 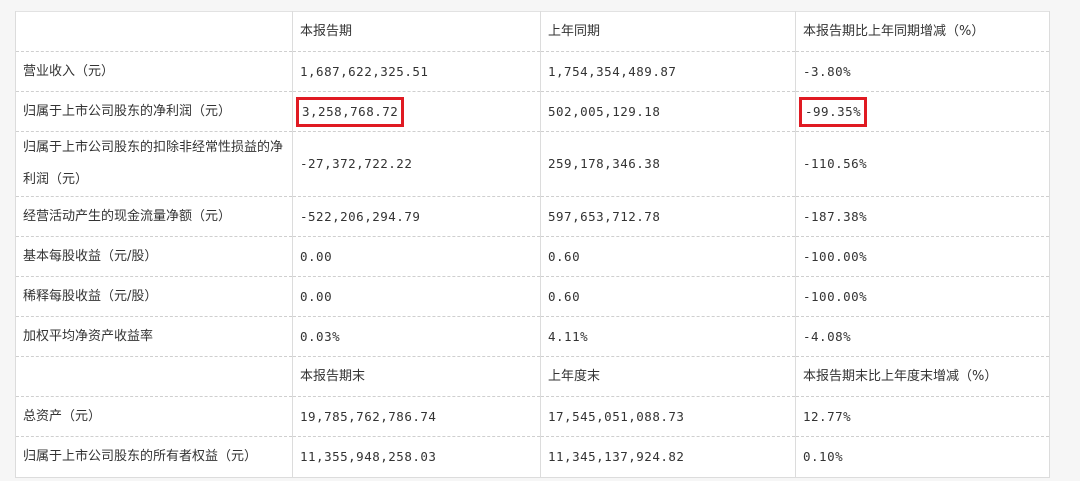 What do you see at coordinates (416, 111) in the screenshot?
I see `cell-col-1: 3,258,768.72` at bounding box center [416, 111].